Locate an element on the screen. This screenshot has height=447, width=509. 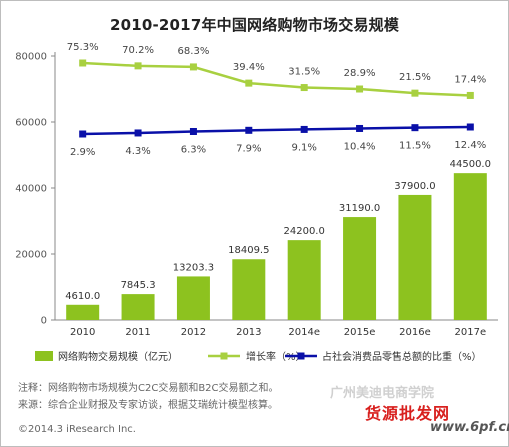
note-source: 来源：综合企业财报及专家访谈，根据艾瑞统计模型核算。 is located at coordinates (148, 405).